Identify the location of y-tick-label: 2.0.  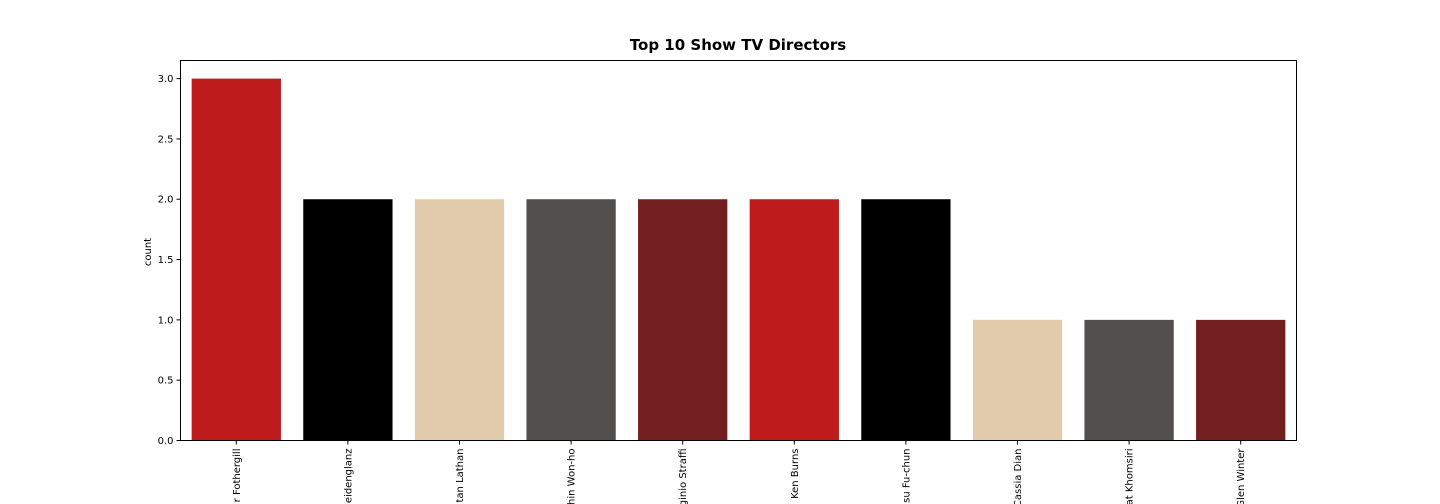
(166, 200).